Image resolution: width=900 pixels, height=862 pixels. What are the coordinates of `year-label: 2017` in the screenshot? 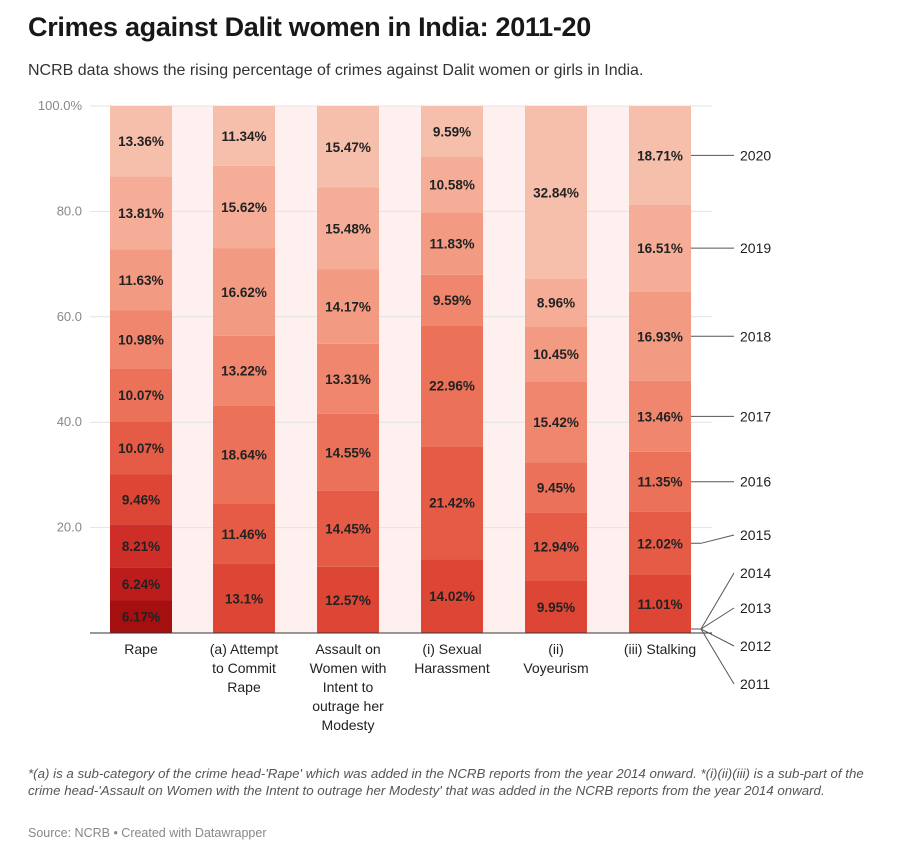 It's located at (755, 416).